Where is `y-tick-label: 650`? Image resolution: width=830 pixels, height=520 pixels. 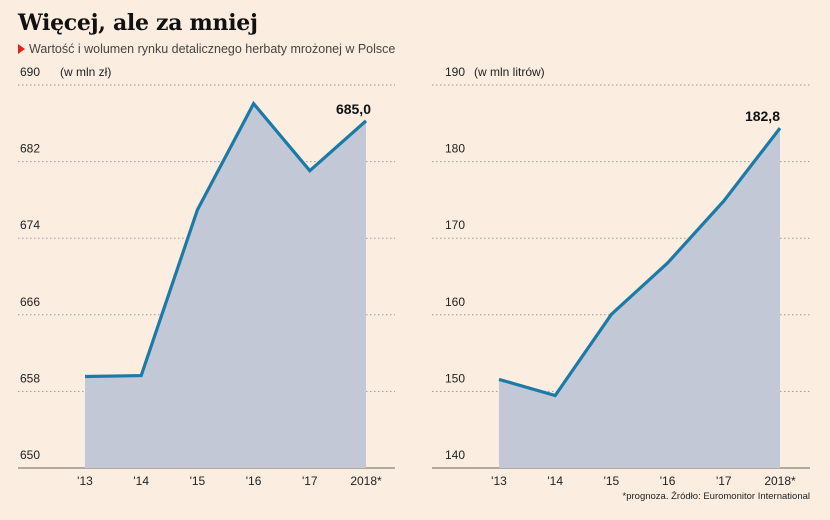
y-tick-label: 650 is located at coordinates (30, 455).